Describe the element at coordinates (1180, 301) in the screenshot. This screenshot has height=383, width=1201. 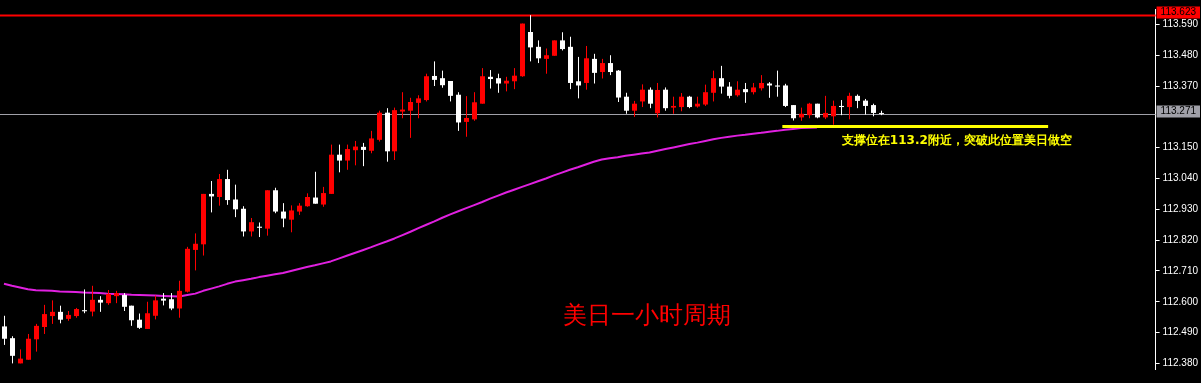
I see `y-tick-label: 112.600` at that location.